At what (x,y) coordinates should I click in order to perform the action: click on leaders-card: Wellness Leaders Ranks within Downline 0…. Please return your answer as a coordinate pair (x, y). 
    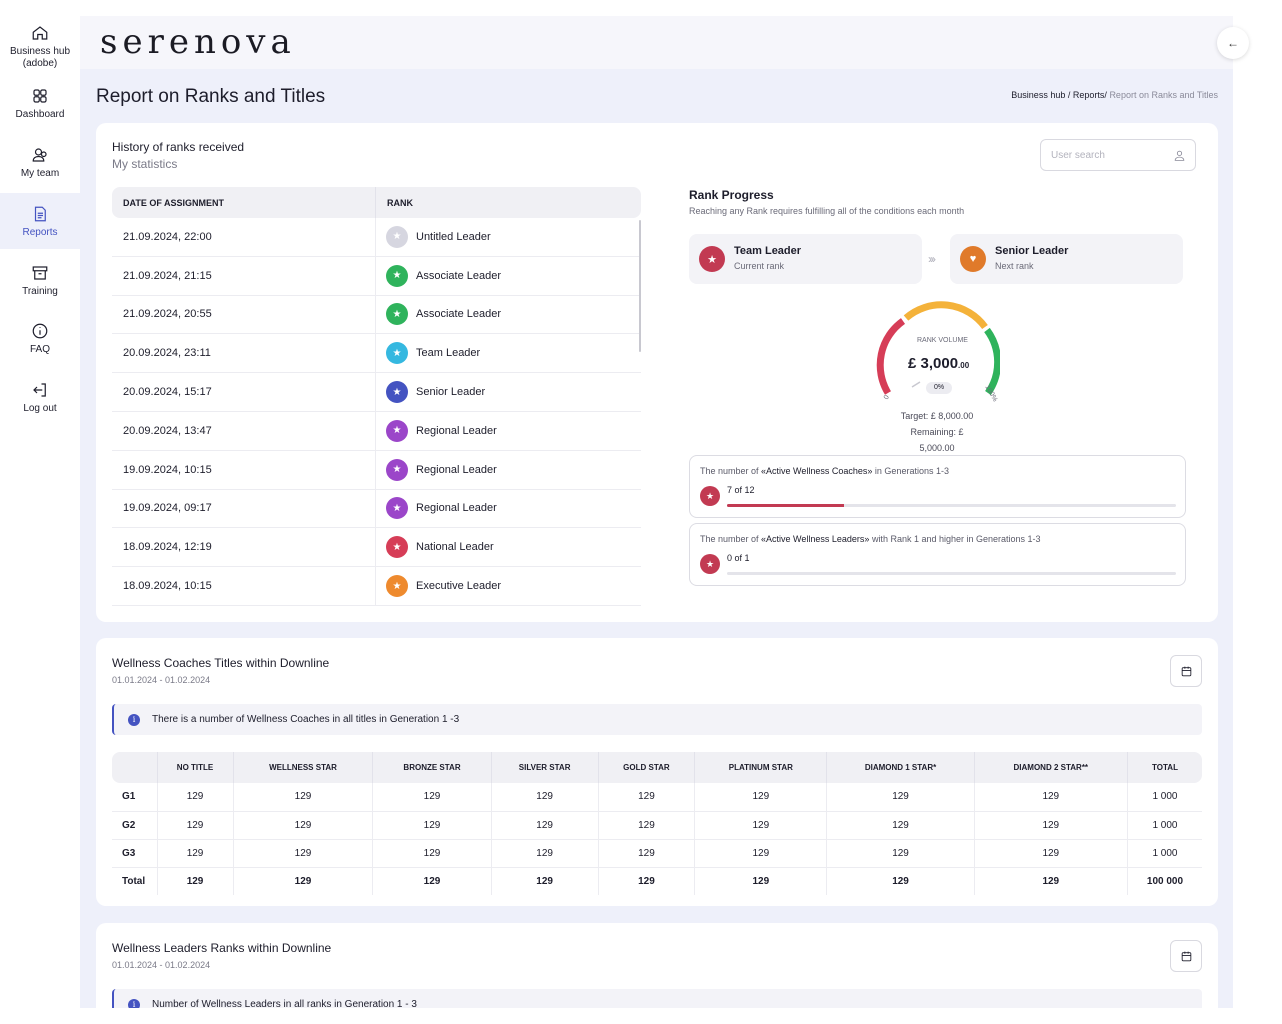
    Looking at the image, I should click on (657, 965).